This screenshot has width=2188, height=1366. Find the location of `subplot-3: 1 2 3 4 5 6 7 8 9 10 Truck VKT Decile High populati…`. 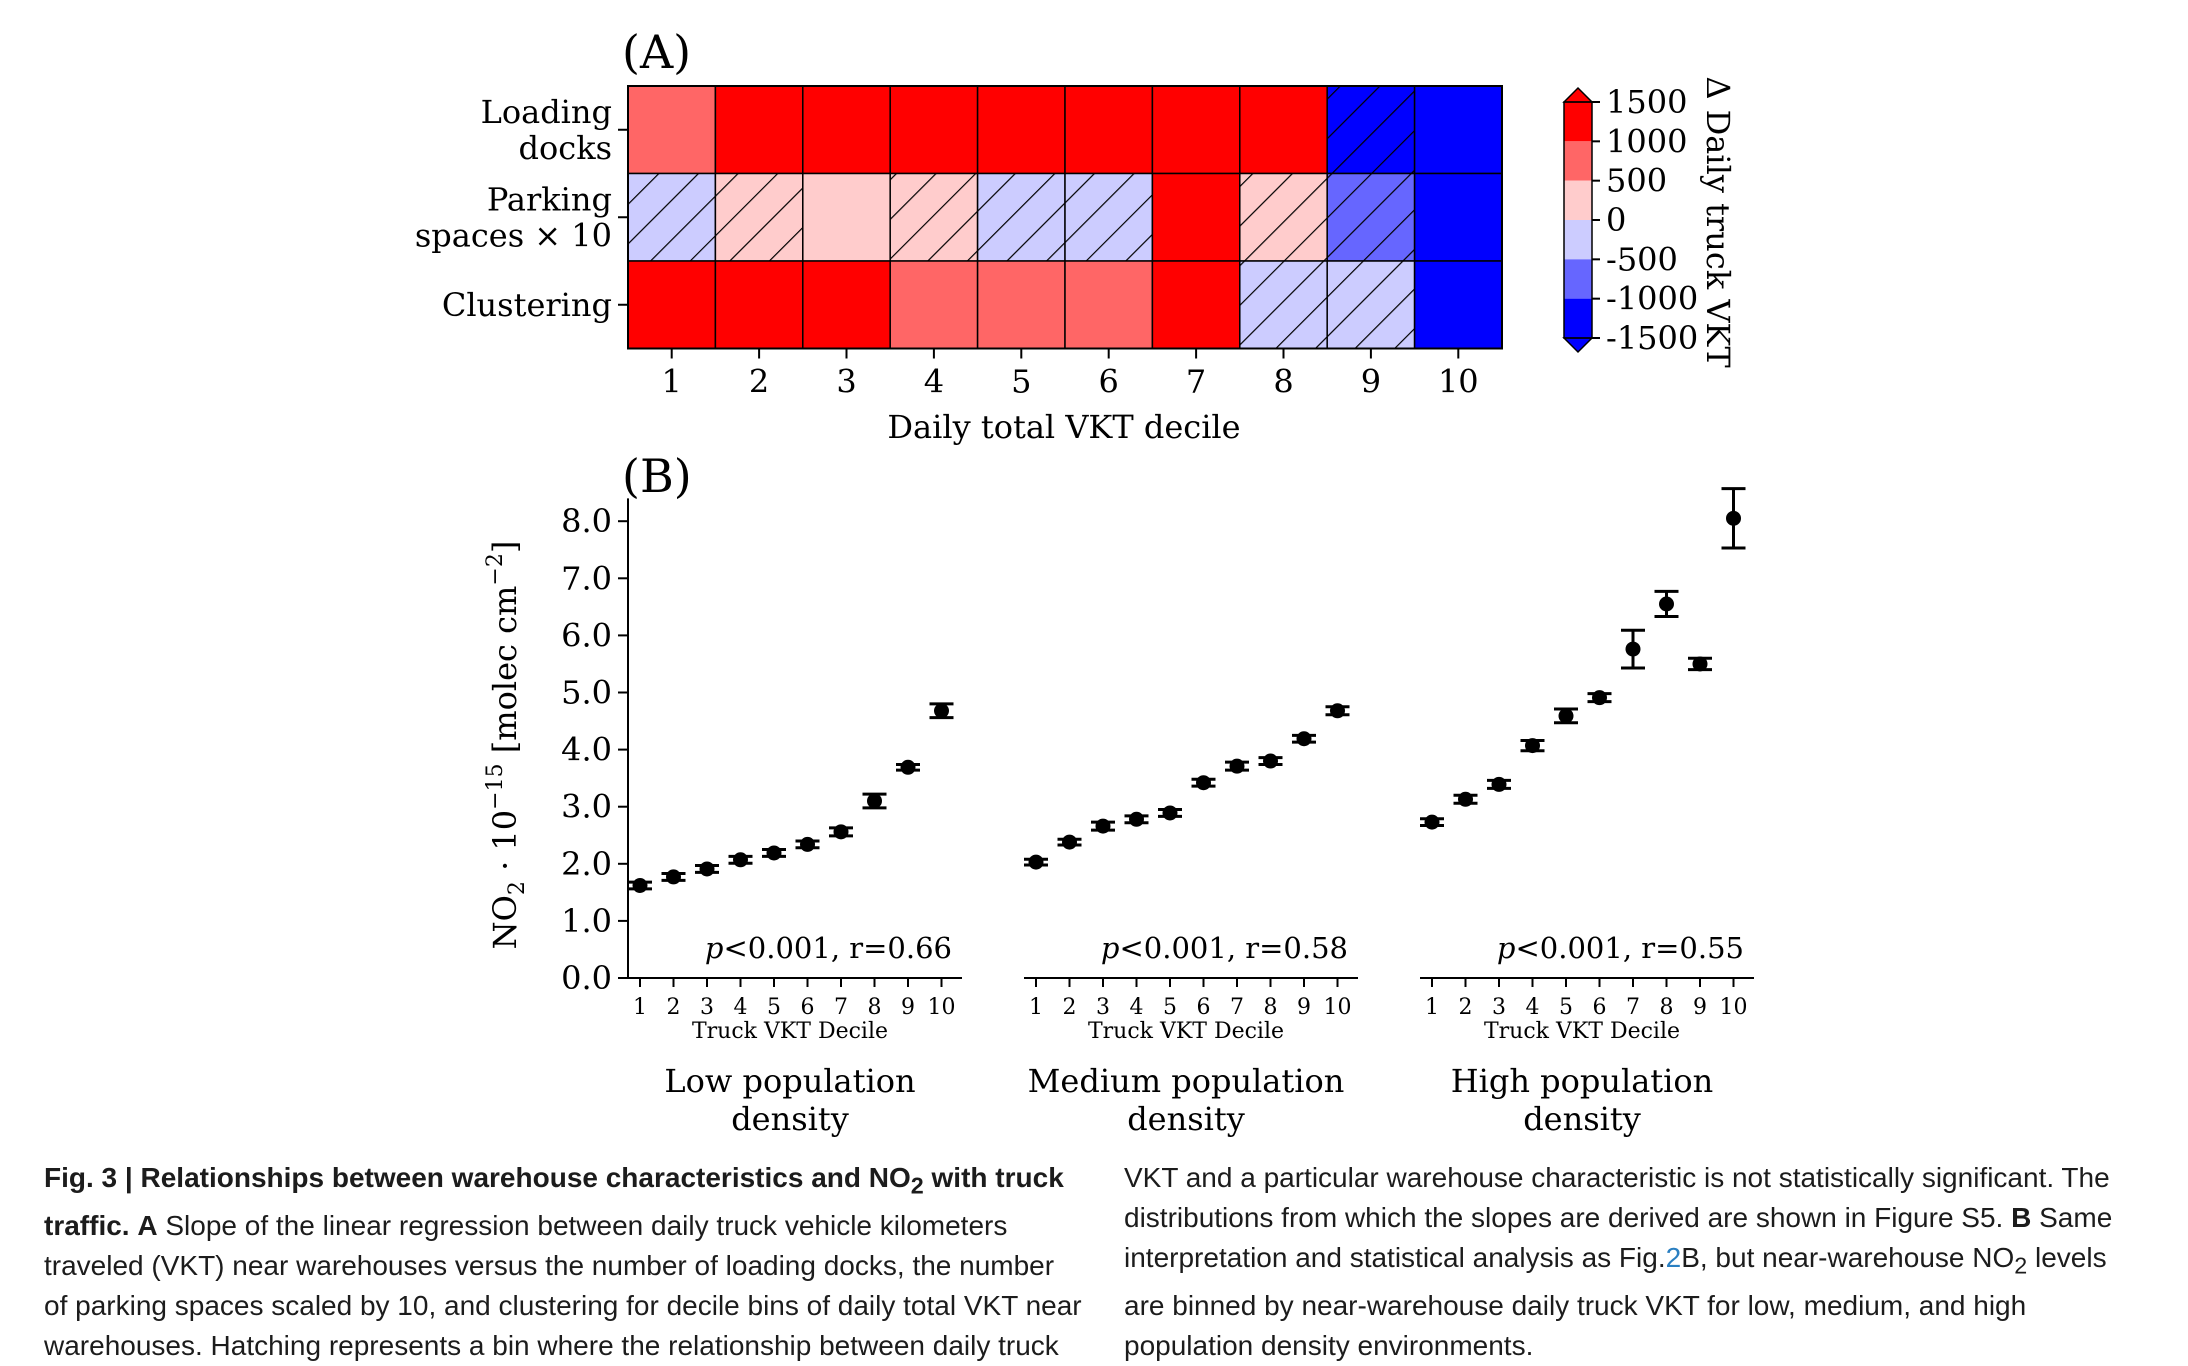

subplot-3: 1 2 3 4 5 6 7 8 9 10 Truck VKT Decile High populati… is located at coordinates (1587, 812).